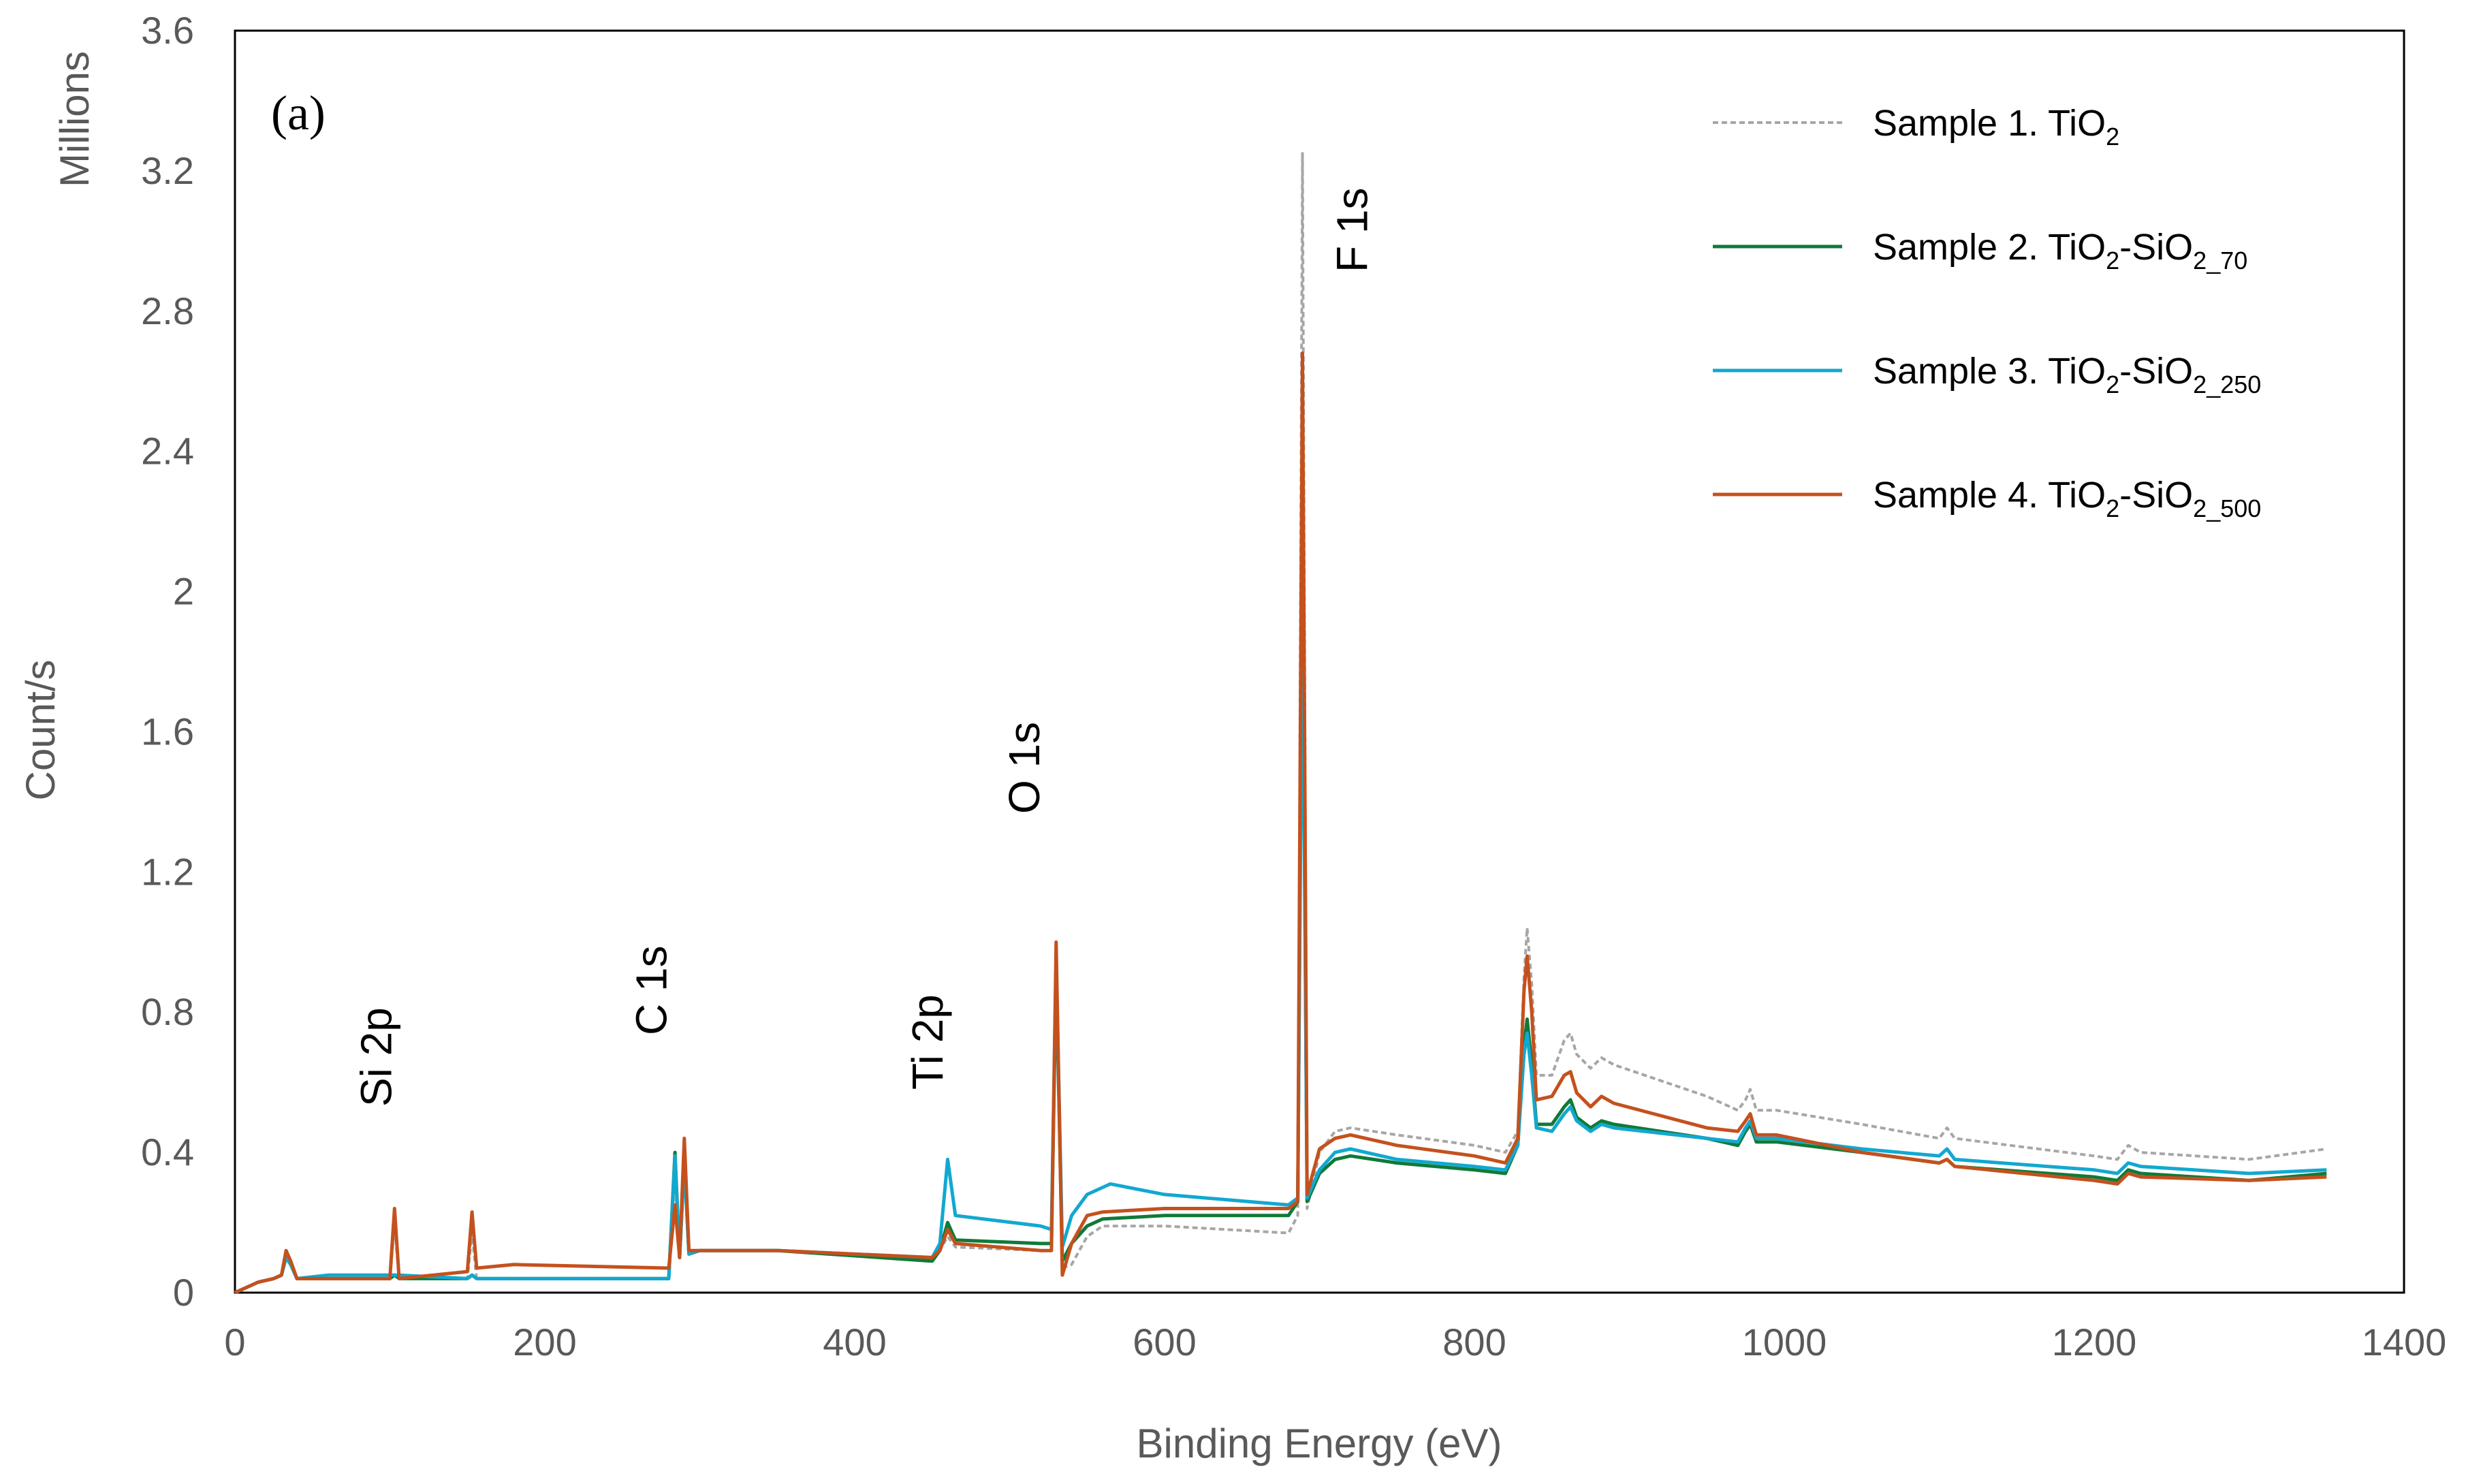 The height and width of the screenshot is (1484, 2466). What do you see at coordinates (184, 1292) in the screenshot?
I see `y-tick-label: 0` at bounding box center [184, 1292].